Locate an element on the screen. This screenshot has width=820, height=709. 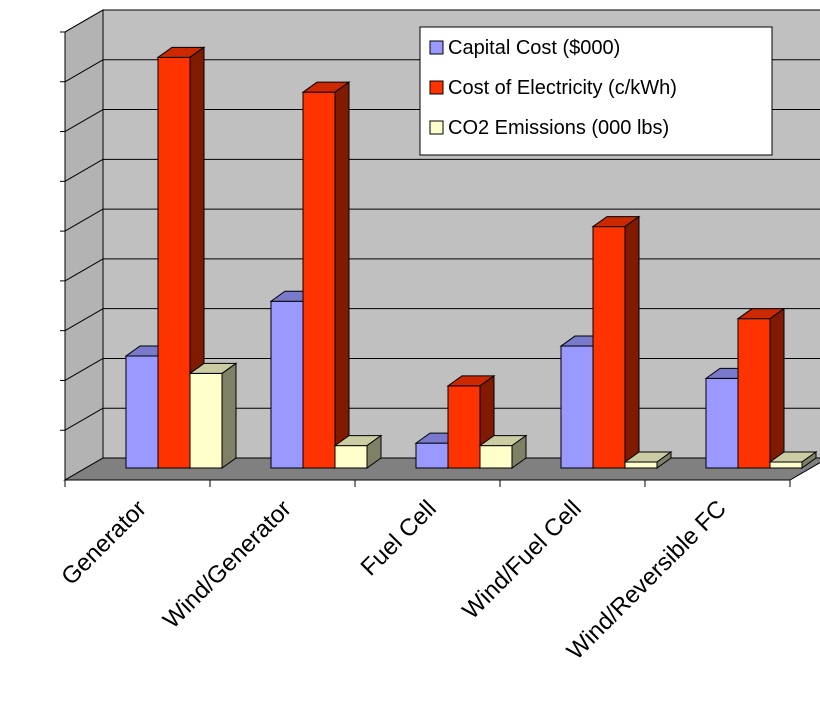
category-label: Generator is located at coordinates (104, 543).